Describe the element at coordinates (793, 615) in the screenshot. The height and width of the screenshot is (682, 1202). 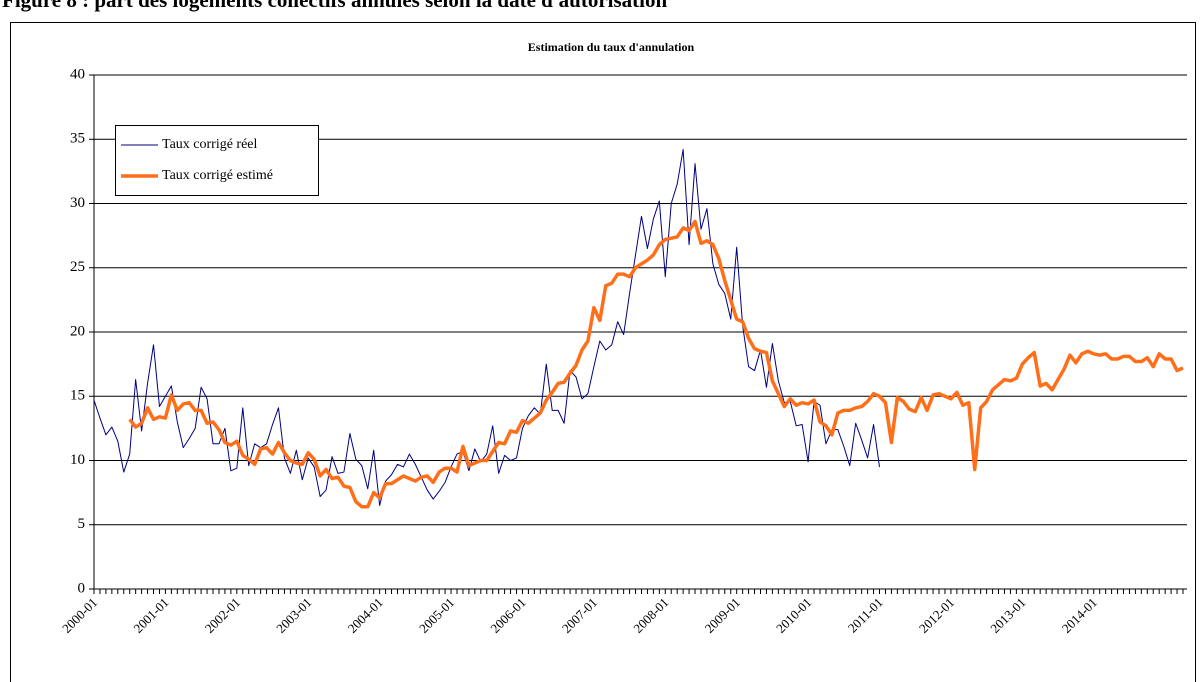
I see `x-tick-label: 2010-01` at that location.